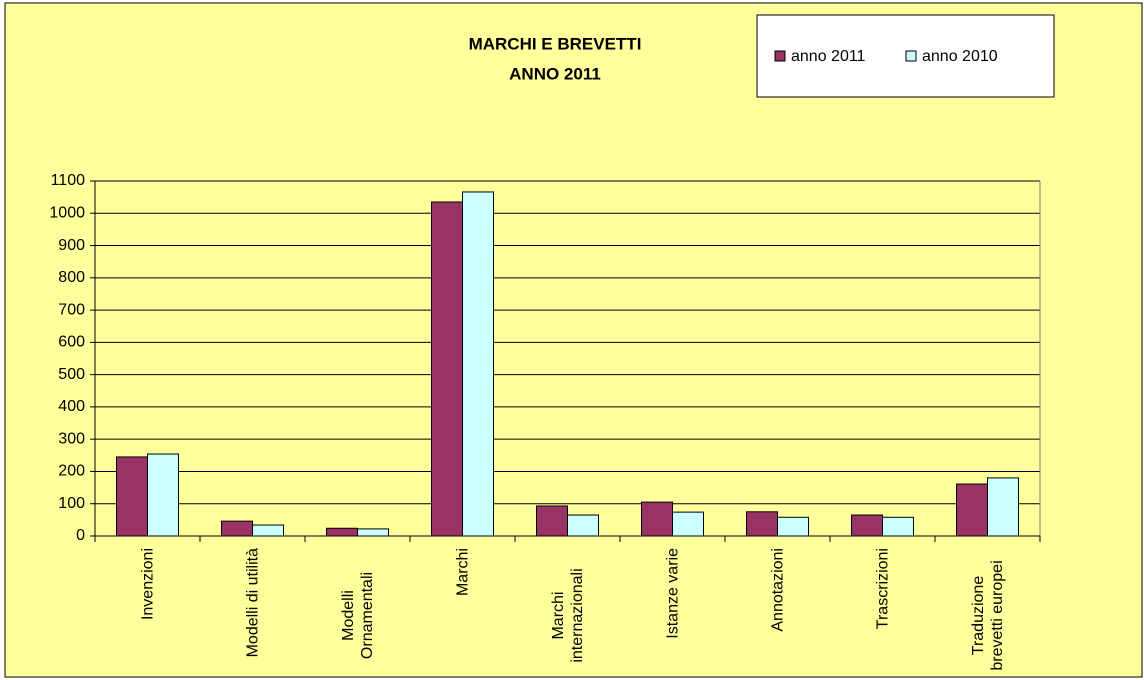  What do you see at coordinates (71, 406) in the screenshot?
I see `y-tick-label: 400` at bounding box center [71, 406].